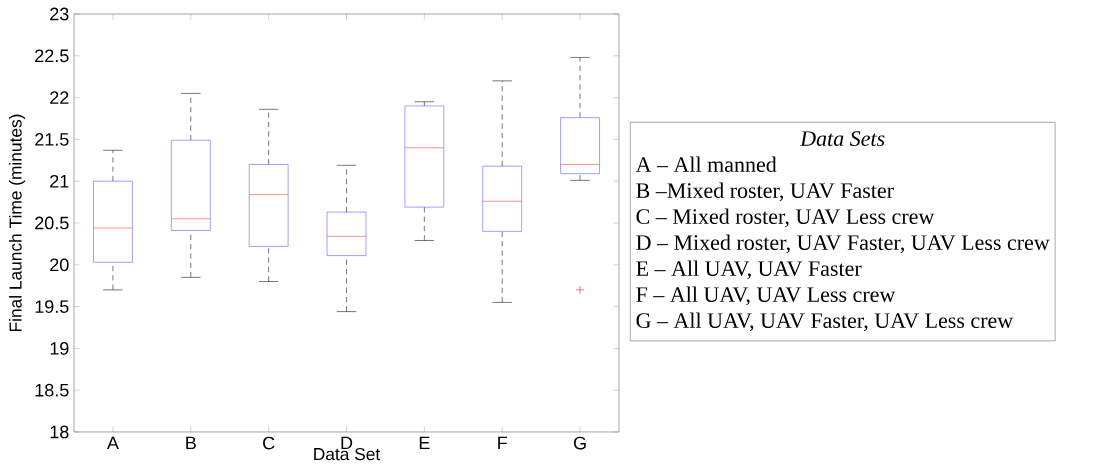 The width and height of the screenshot is (1096, 470). Describe the element at coordinates (502, 443) in the screenshot. I see `x-tick-label: F` at that location.